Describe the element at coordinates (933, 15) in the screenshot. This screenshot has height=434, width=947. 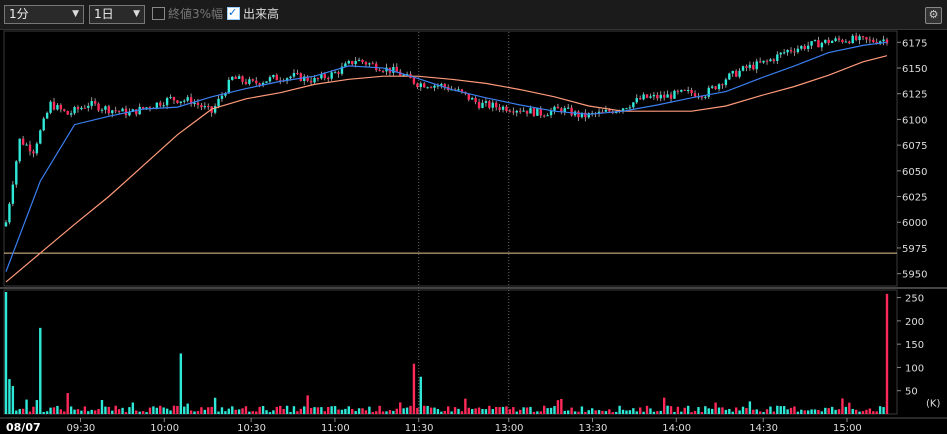
I see `gear-icon: ⚙` at that location.